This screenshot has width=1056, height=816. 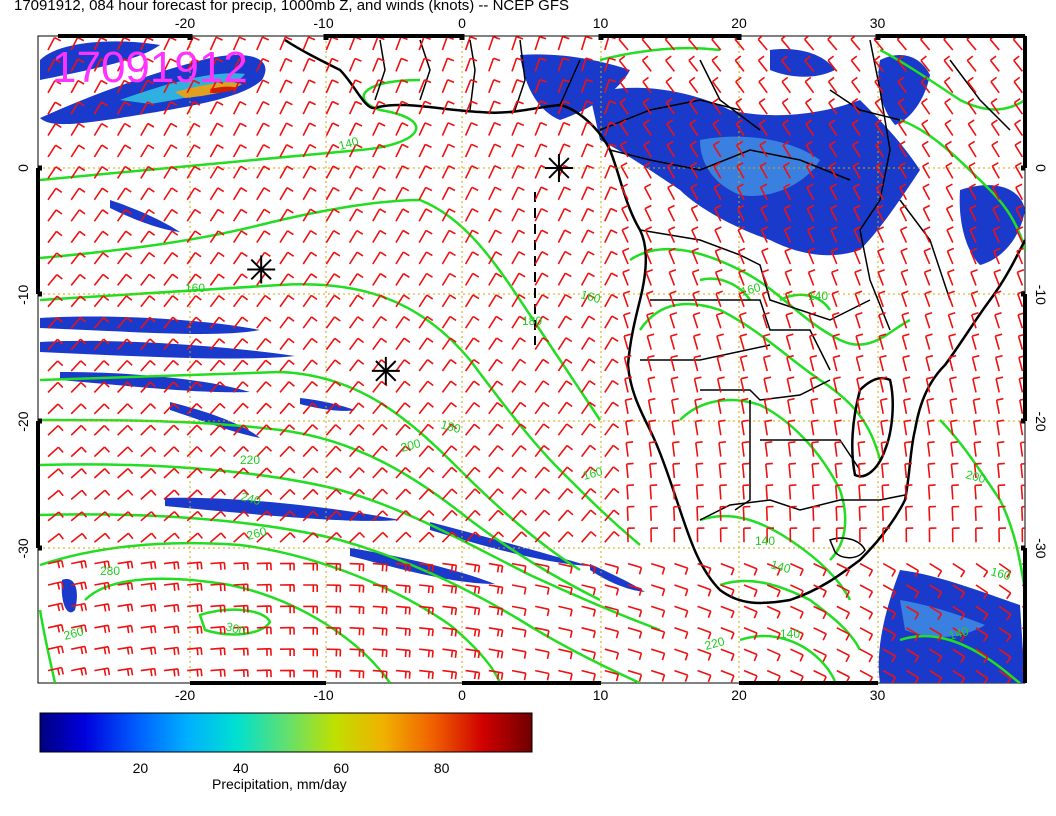 What do you see at coordinates (462, 23) in the screenshot?
I see `lon-tick-label-top: 0` at bounding box center [462, 23].